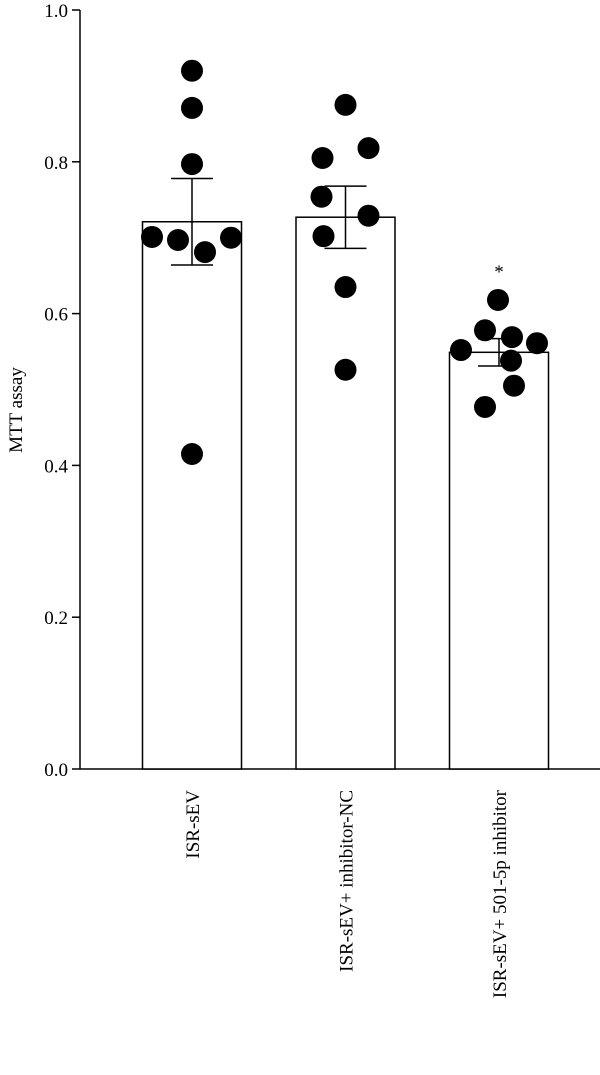 Image resolution: width=600 pixels, height=1075 pixels. I want to click on x-tick-label: ISR-sEV+ 501-5p inhibitor, so click(500, 893).